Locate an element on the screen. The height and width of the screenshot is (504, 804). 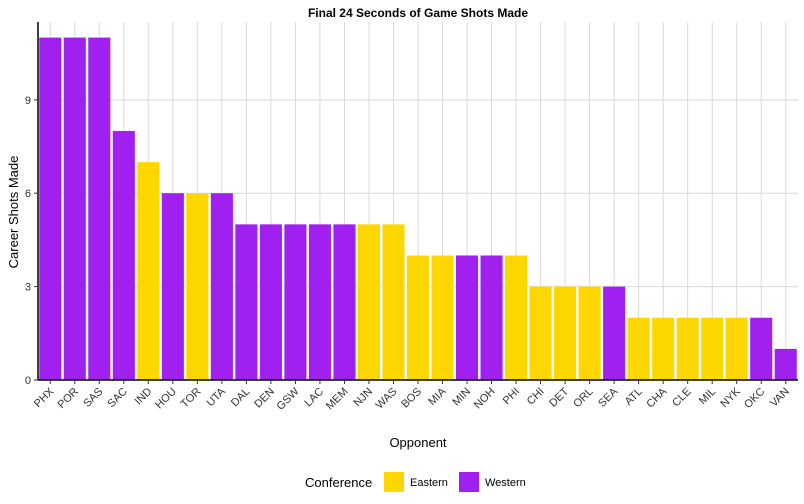
x-tick-label-sac: SAC is located at coordinates (117, 398).